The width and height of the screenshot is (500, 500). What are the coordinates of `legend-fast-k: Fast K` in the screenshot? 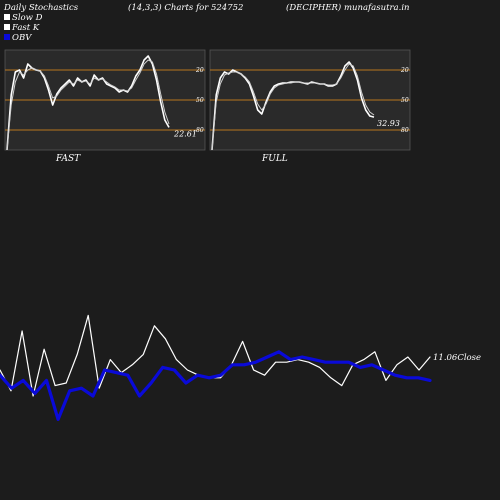 It's located at (21, 28).